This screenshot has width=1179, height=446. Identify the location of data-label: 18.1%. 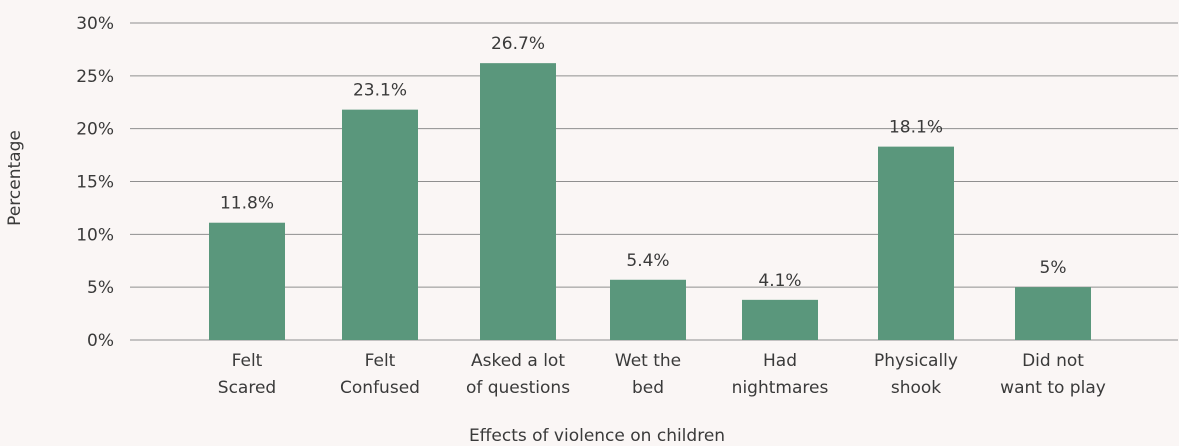
(916, 128).